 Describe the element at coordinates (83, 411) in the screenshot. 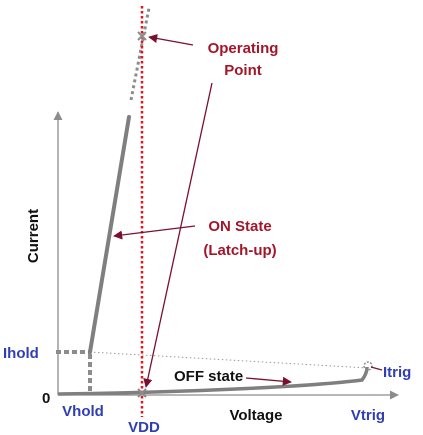

I see `vhold-label: Vhold` at that location.